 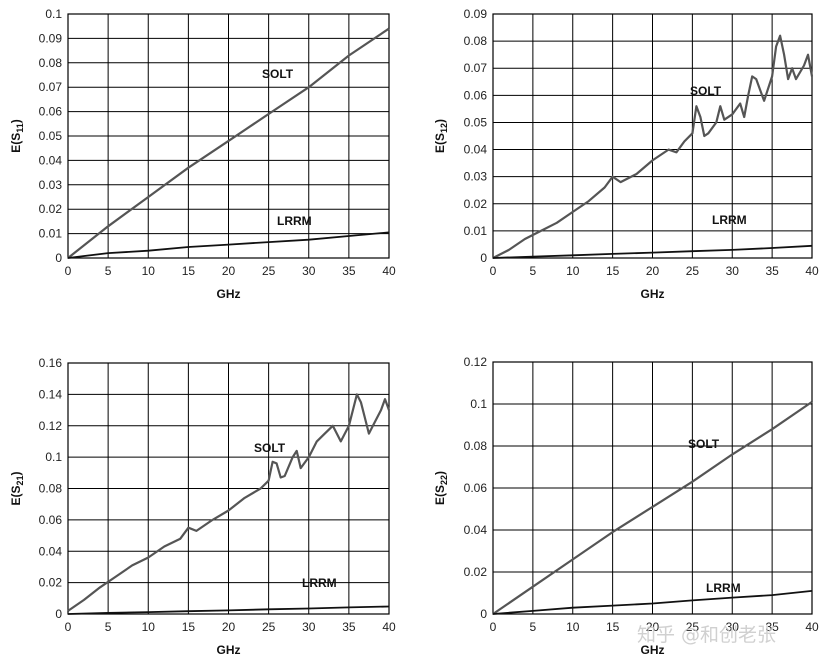 What do you see at coordinates (441, 136) in the screenshot?
I see `y-axis-label: E(S12)` at bounding box center [441, 136].